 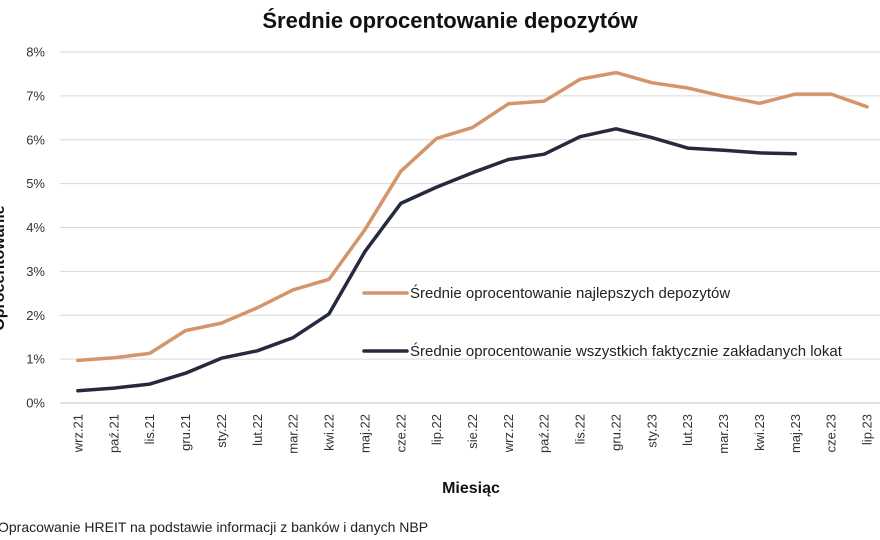 I want to click on x-tick-label: paź.21, so click(x=113, y=433).